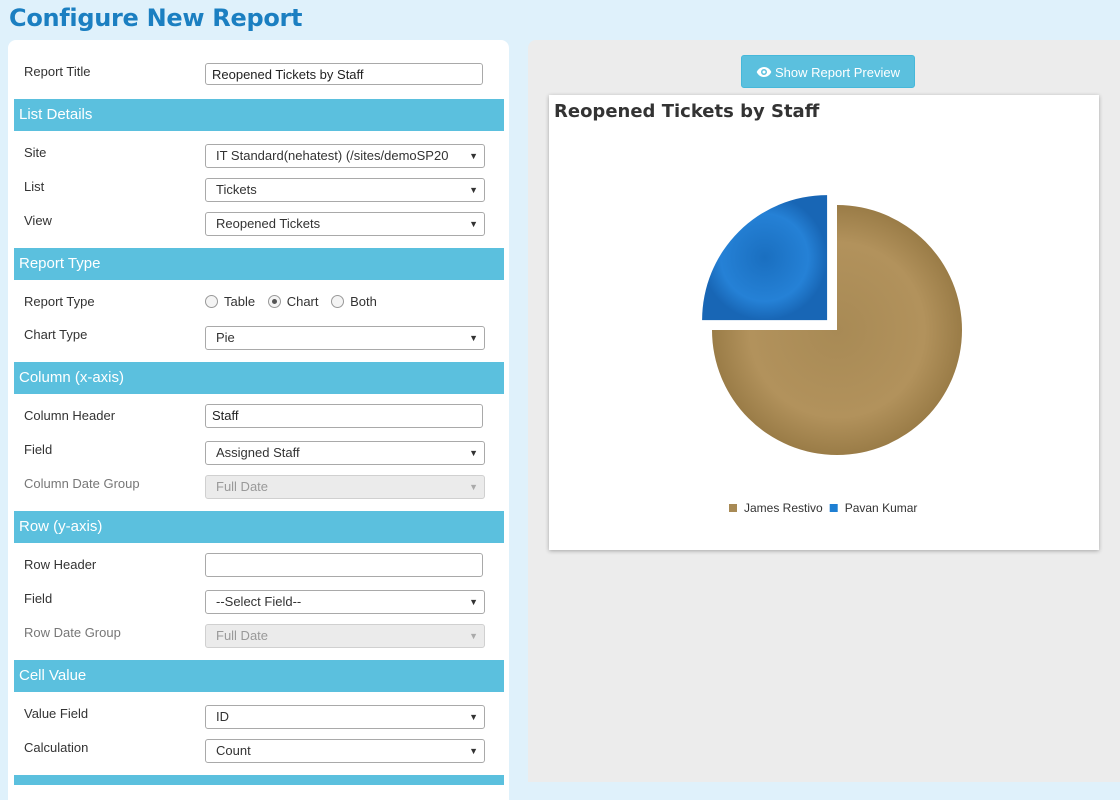 This screenshot has width=1120, height=800. What do you see at coordinates (687, 111) in the screenshot?
I see `chart-title: Reopened Tickets by Staff` at bounding box center [687, 111].